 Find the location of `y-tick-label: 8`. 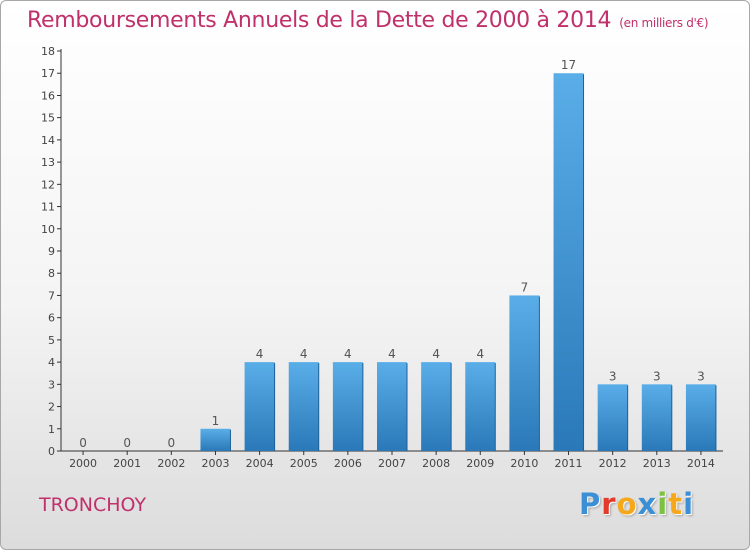

y-tick-label: 8 is located at coordinates (51, 273).